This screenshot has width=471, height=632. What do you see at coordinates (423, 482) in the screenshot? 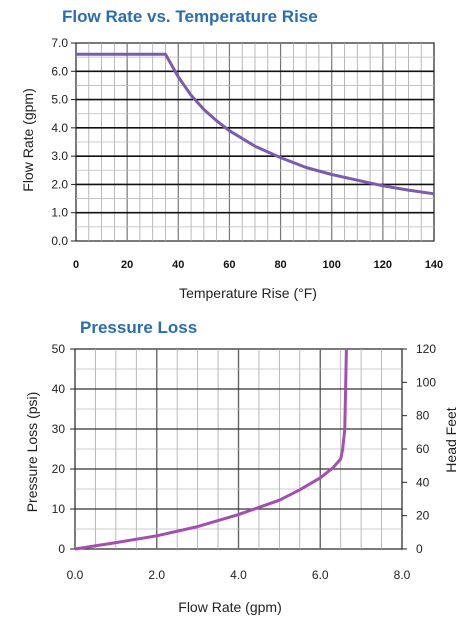
I see `chart2-y2-tick-label: 40` at bounding box center [423, 482].